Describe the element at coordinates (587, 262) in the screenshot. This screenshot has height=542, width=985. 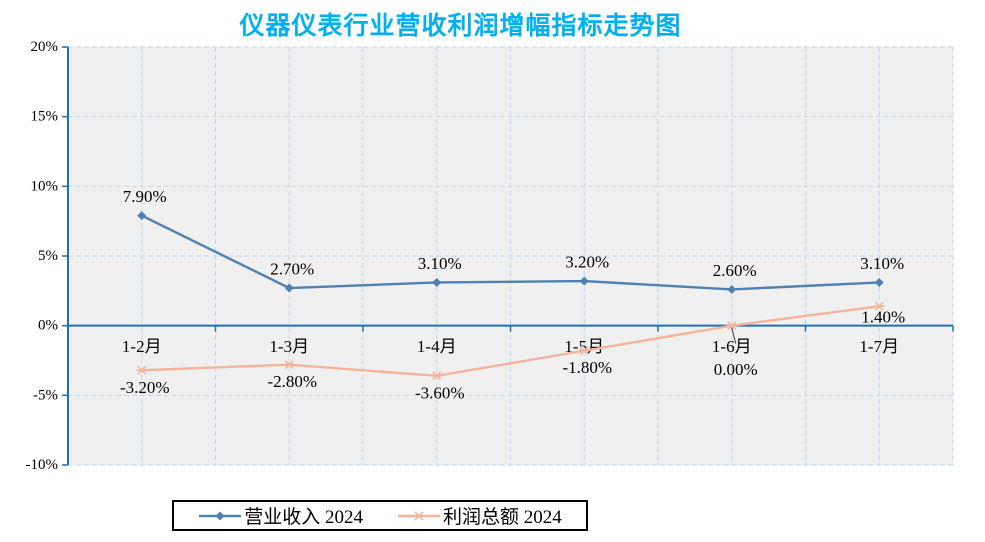
I see `data-point-label: 3.20%` at that location.